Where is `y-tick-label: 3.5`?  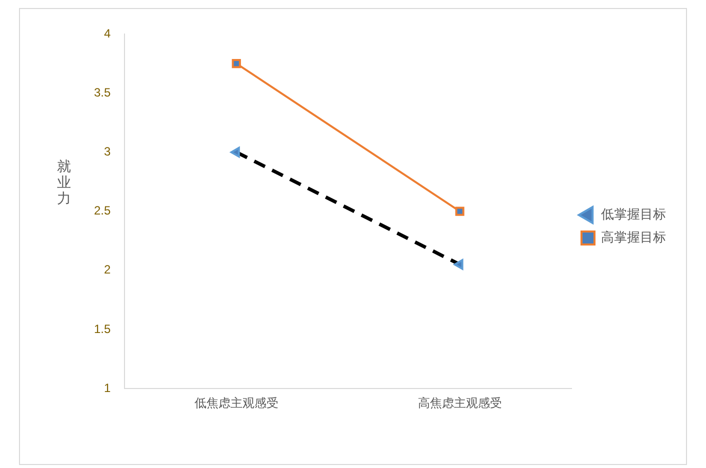
y-tick-label: 3.5 is located at coordinates (102, 92).